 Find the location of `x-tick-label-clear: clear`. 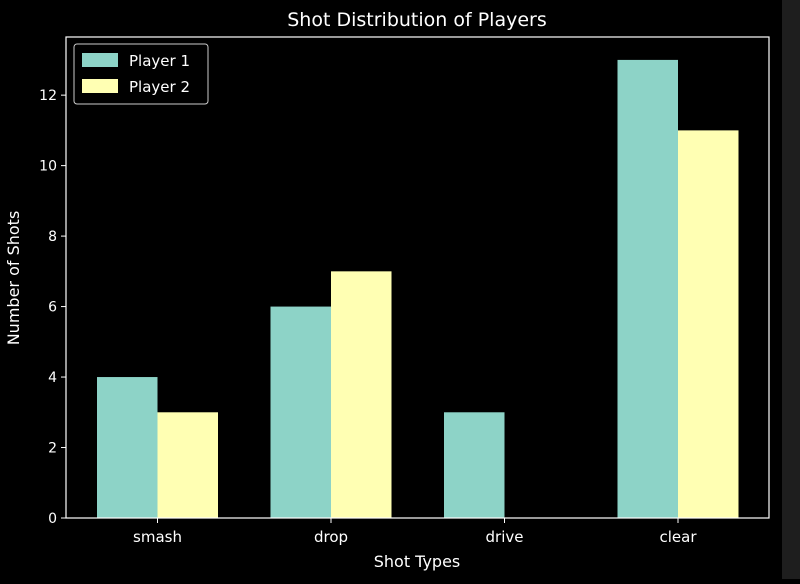

x-tick-label-clear: clear is located at coordinates (678, 537).